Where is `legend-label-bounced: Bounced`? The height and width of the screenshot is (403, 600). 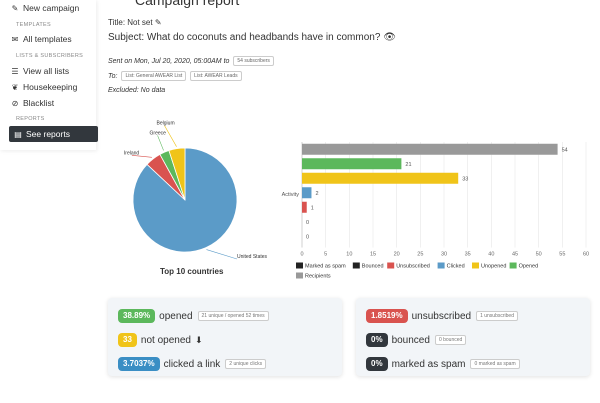 legend-label-bounced: Bounced is located at coordinates (373, 267).